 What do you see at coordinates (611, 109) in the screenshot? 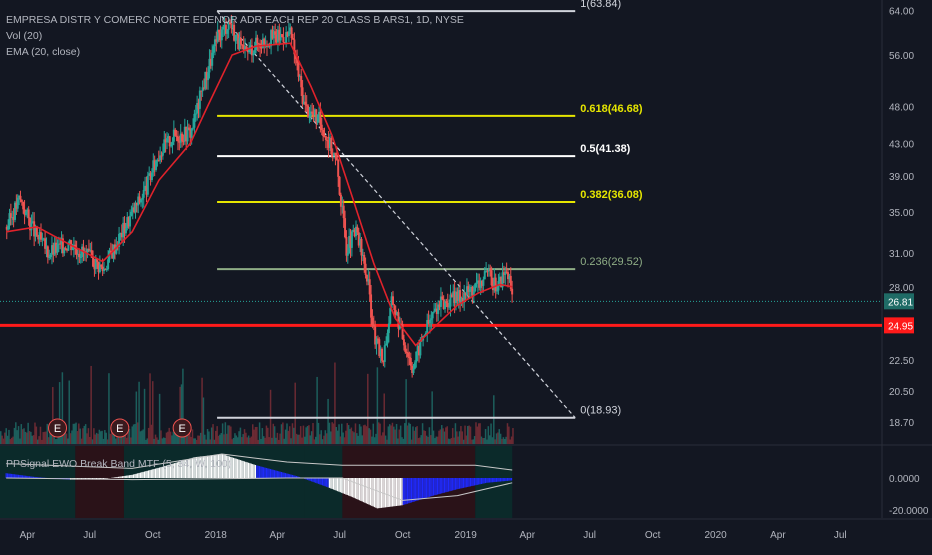
I see `fib-label-1: 0.618(46.68)` at bounding box center [611, 109].